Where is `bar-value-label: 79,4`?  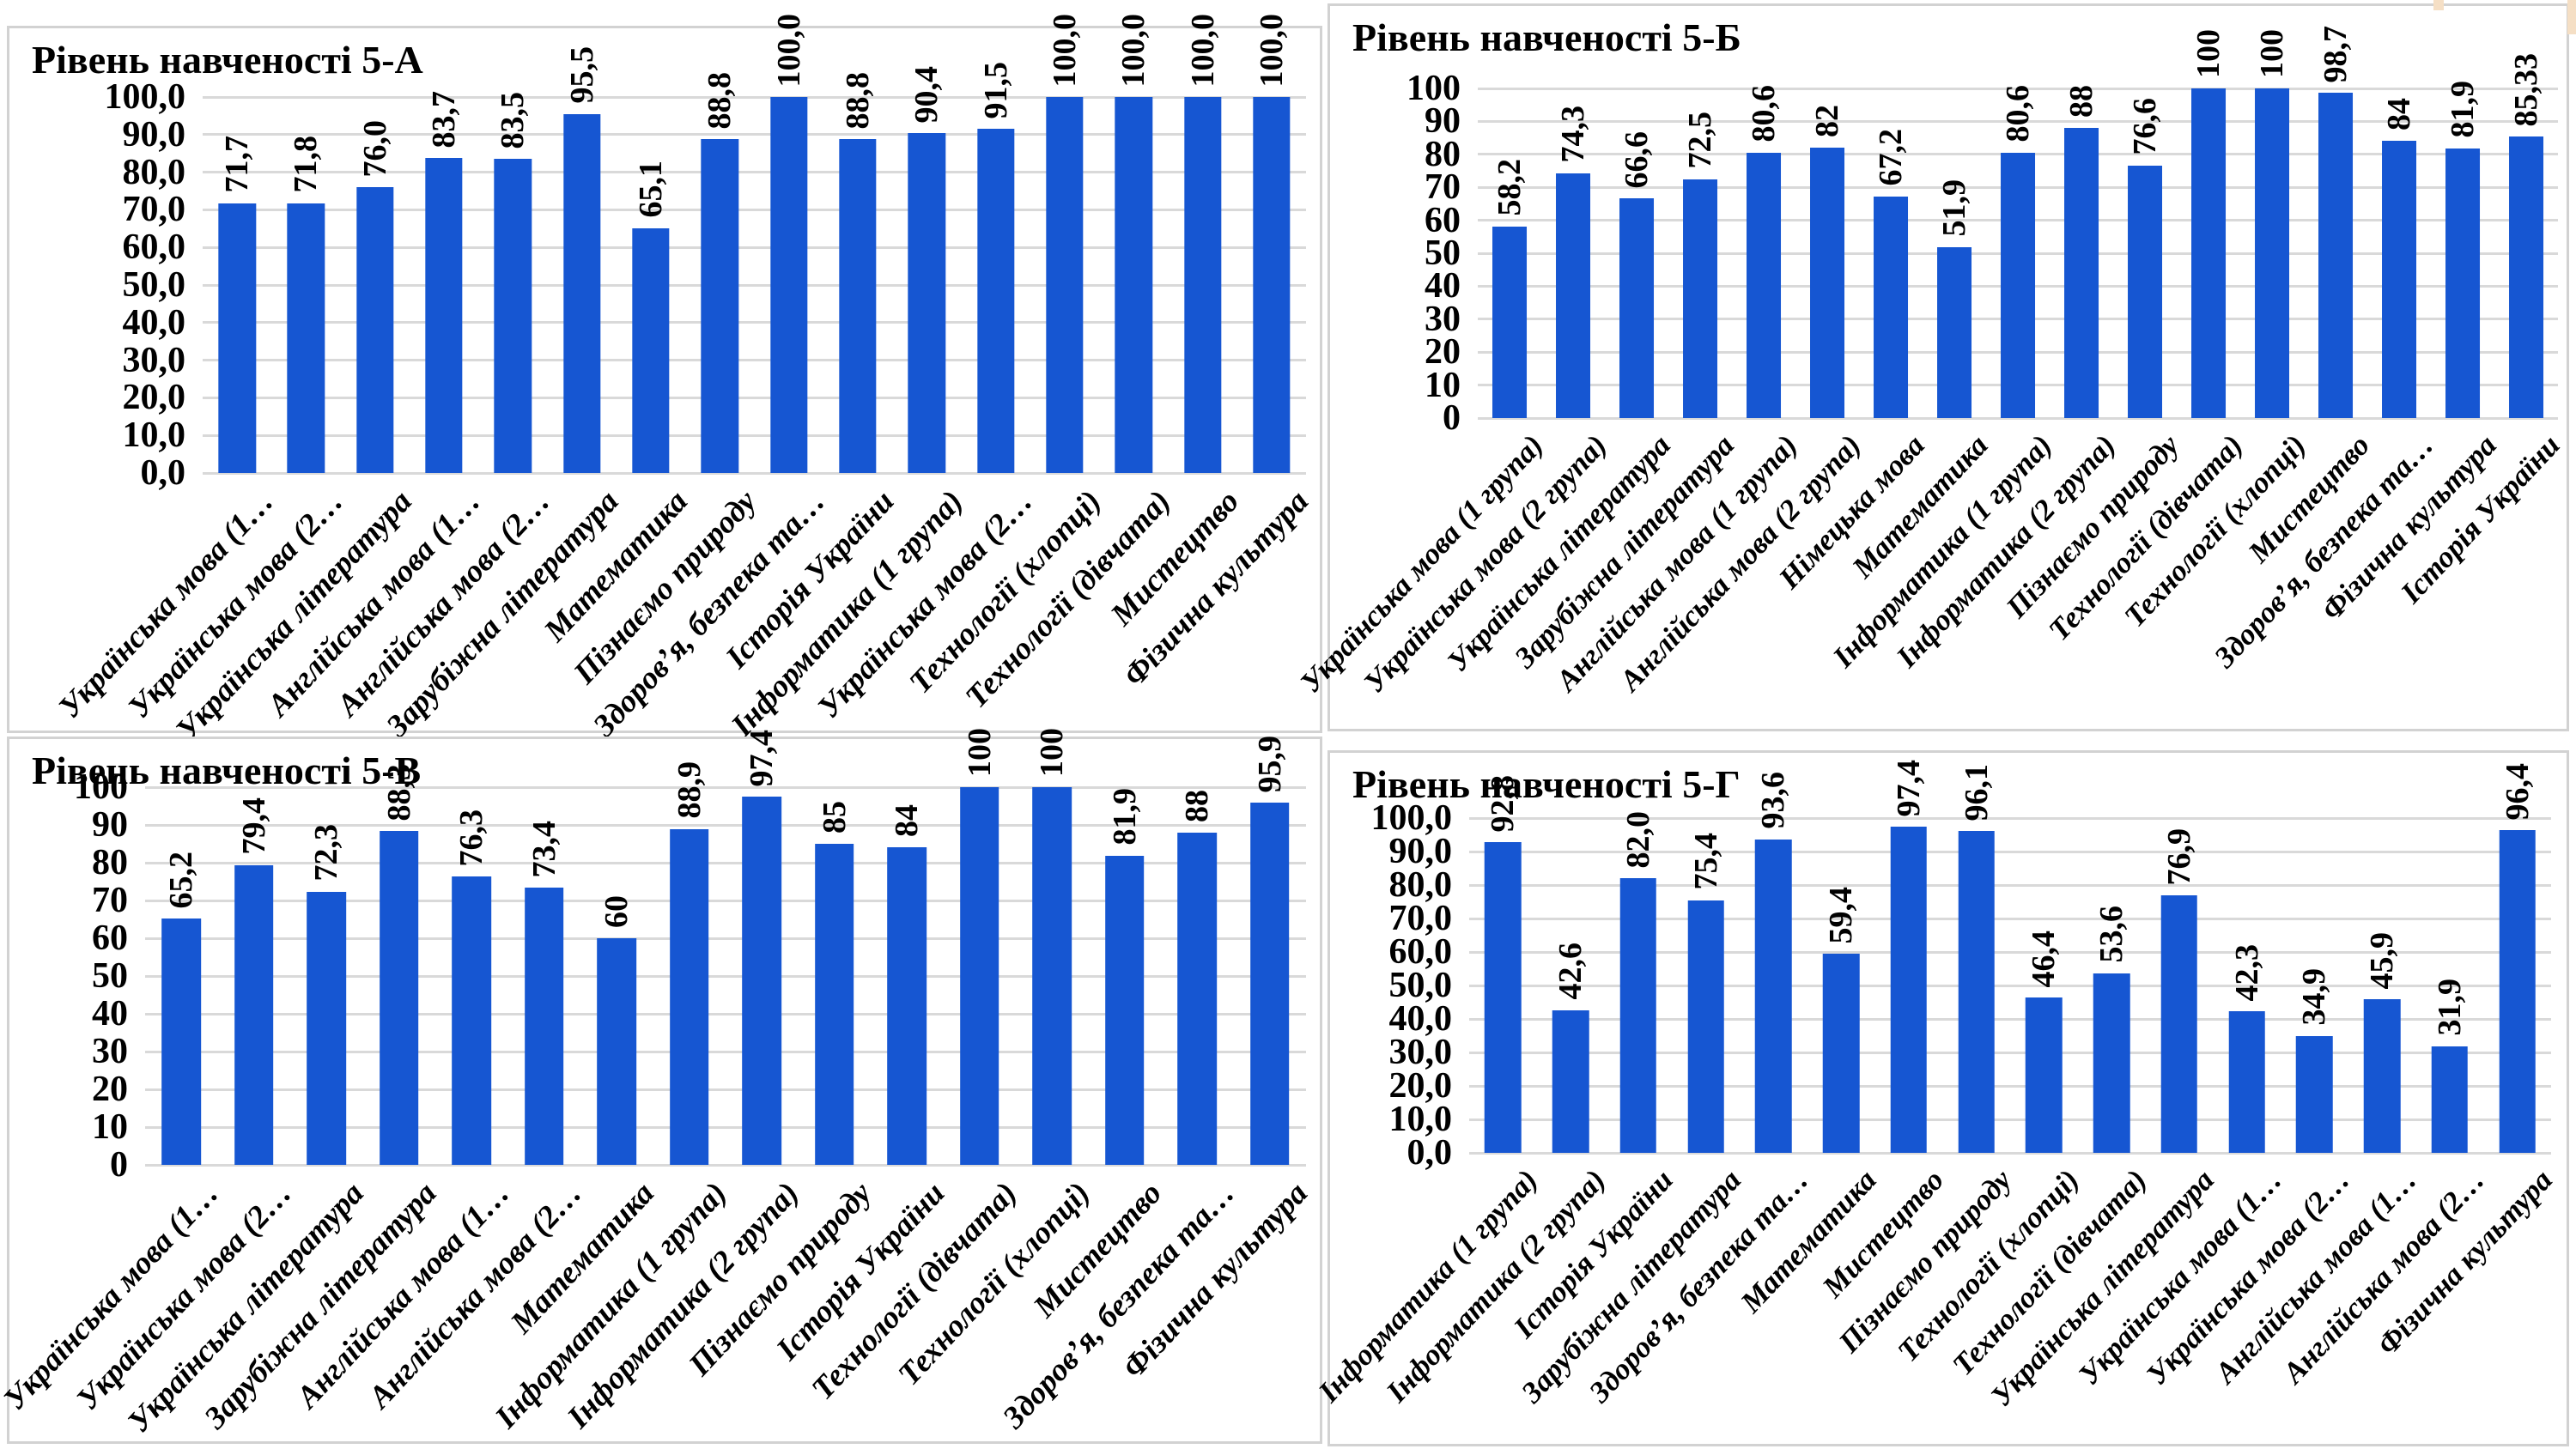 bar-value-label: 79,4 is located at coordinates (253, 826).